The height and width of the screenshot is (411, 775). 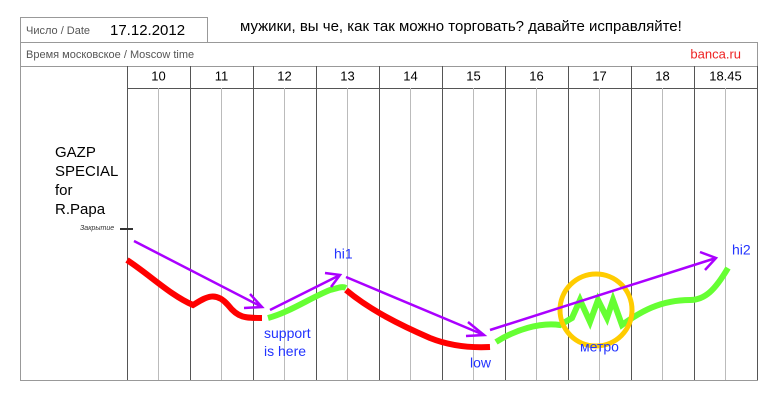 What do you see at coordinates (347, 75) in the screenshot?
I see `hour-label: 13` at bounding box center [347, 75].